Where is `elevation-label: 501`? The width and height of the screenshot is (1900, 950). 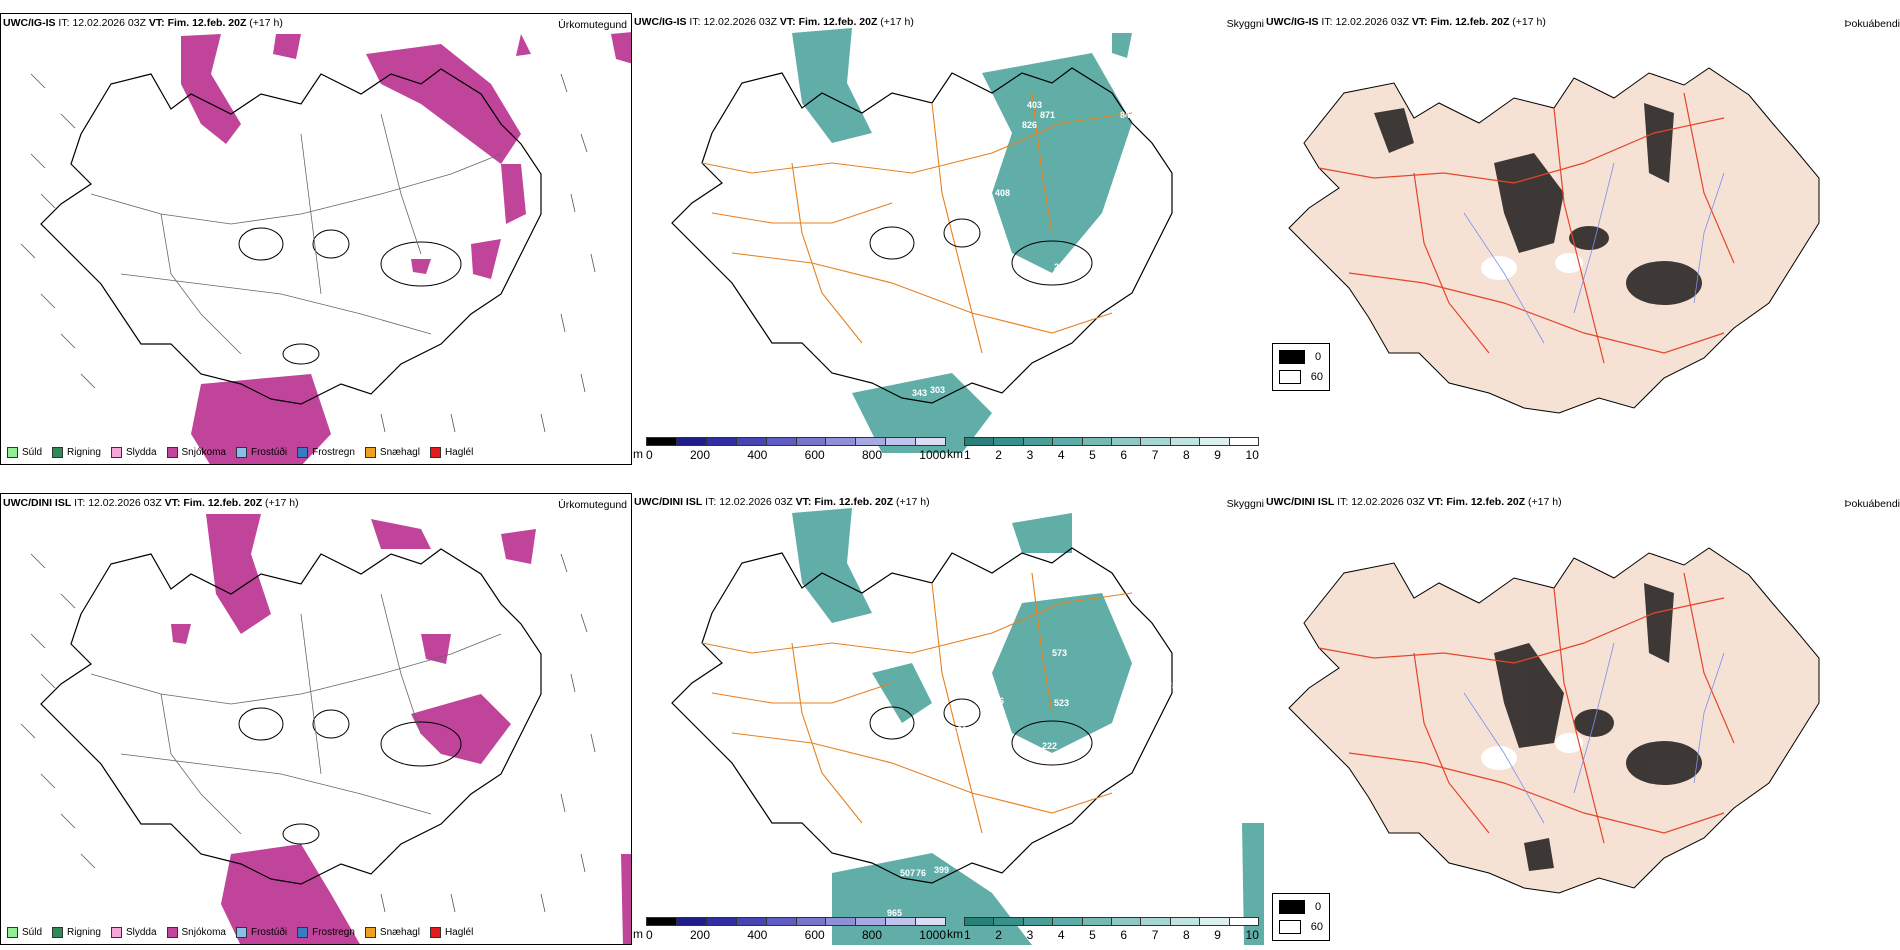
elevation-label: 501 is located at coordinates (1145, 150).